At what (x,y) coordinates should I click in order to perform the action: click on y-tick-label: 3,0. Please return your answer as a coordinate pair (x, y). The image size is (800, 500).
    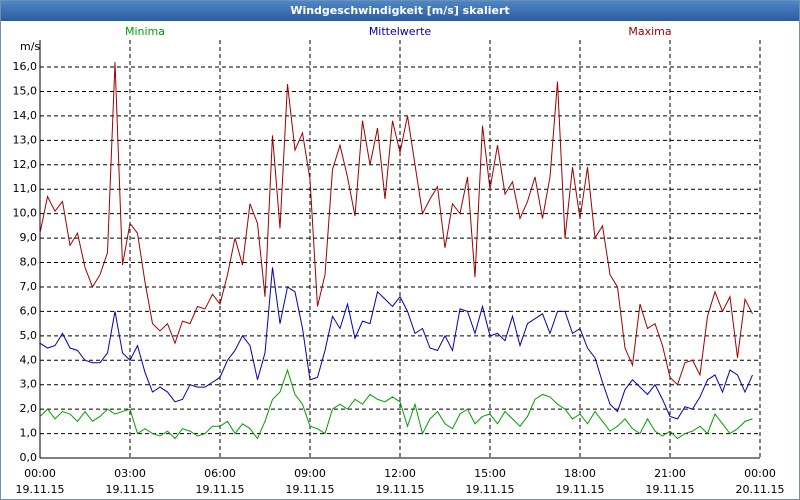
    Looking at the image, I should click on (29, 384).